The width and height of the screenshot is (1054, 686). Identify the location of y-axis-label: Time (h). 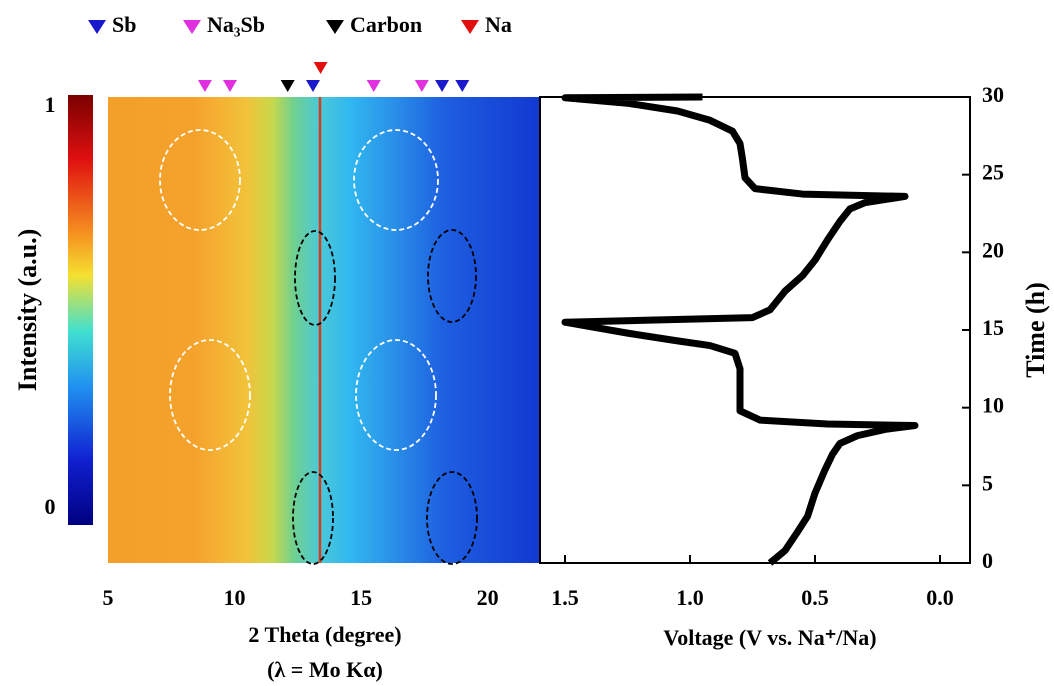
(1035, 330).